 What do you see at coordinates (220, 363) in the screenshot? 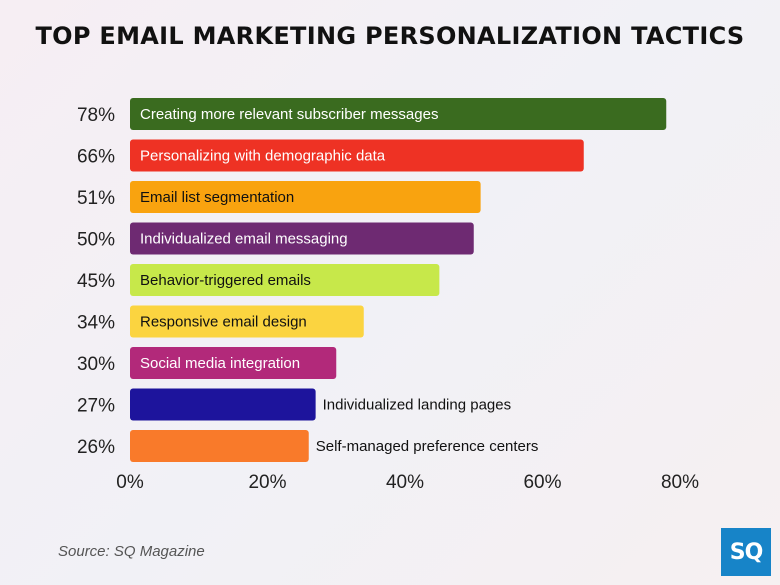
I see `category-label: Social media integration` at bounding box center [220, 363].